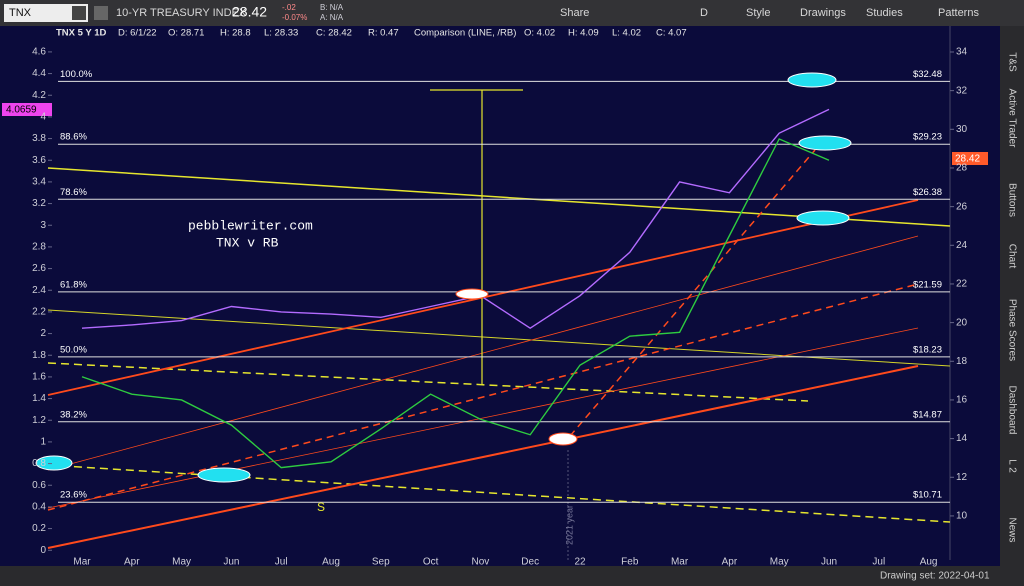 The width and height of the screenshot is (1024, 586). I want to click on legend-item: C: 4.07, so click(671, 33).